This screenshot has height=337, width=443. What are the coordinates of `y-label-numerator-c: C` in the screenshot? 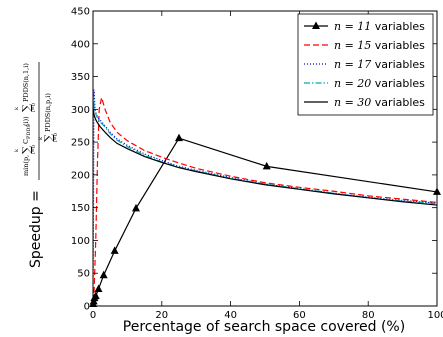 It's located at (26, 141).